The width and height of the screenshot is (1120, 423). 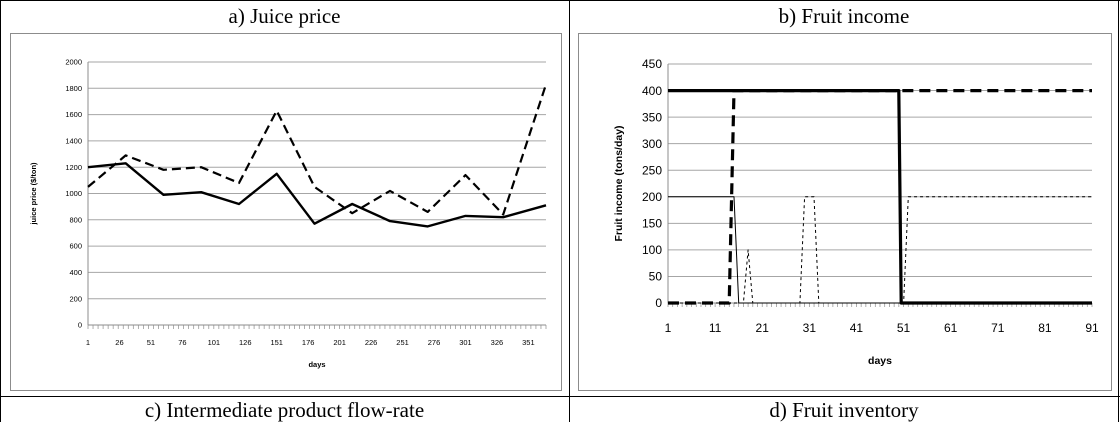 I want to click on series-line-dashed, so click(x=317, y=150).